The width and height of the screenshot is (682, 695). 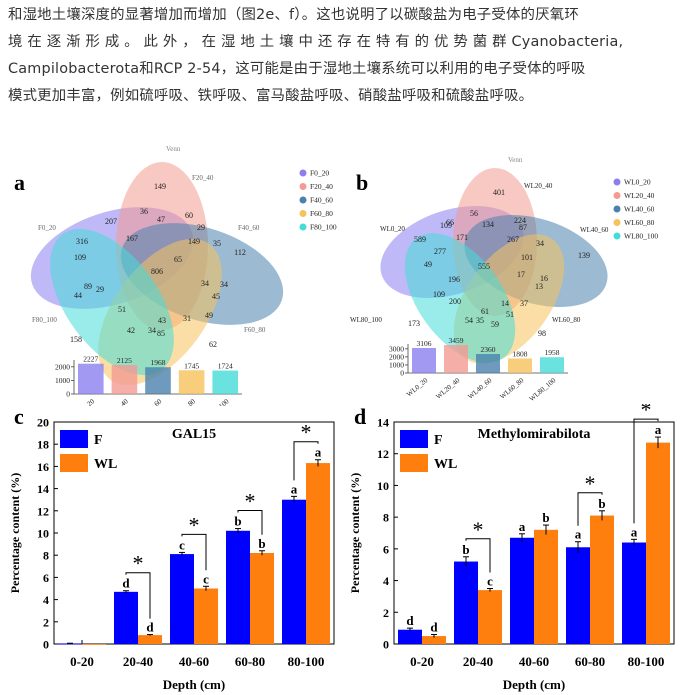 I want to click on legend-label: F60_80, so click(x=321, y=213).